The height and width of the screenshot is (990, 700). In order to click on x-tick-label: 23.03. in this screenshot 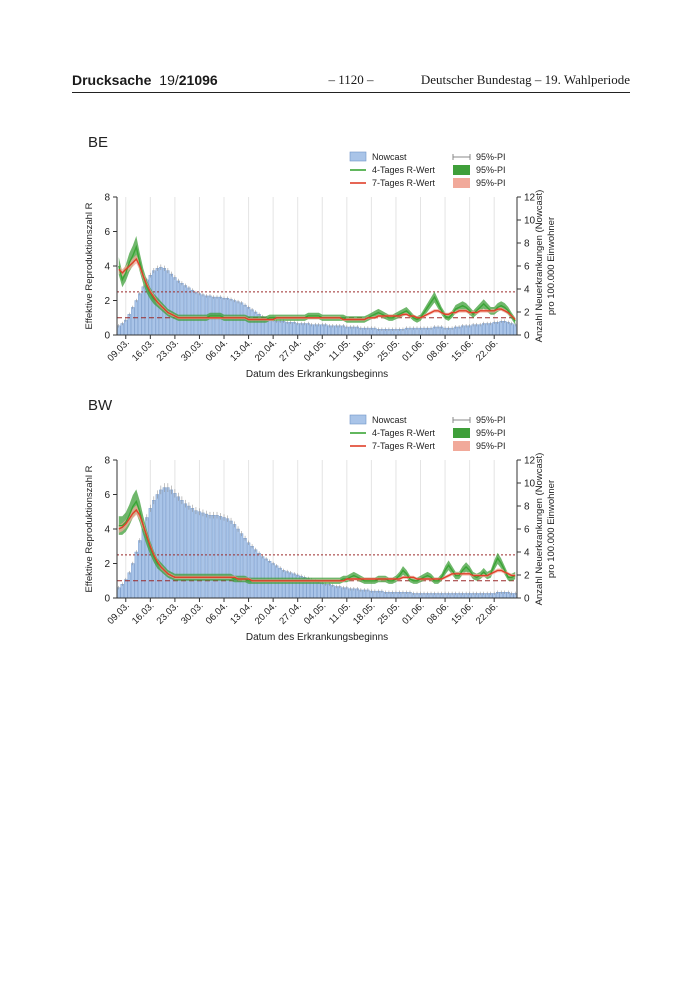, I will do `click(168, 613)`.